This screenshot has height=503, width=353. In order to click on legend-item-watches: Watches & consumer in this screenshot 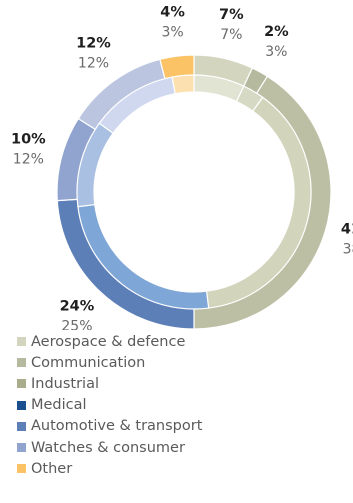, I will do `click(109, 447)`.